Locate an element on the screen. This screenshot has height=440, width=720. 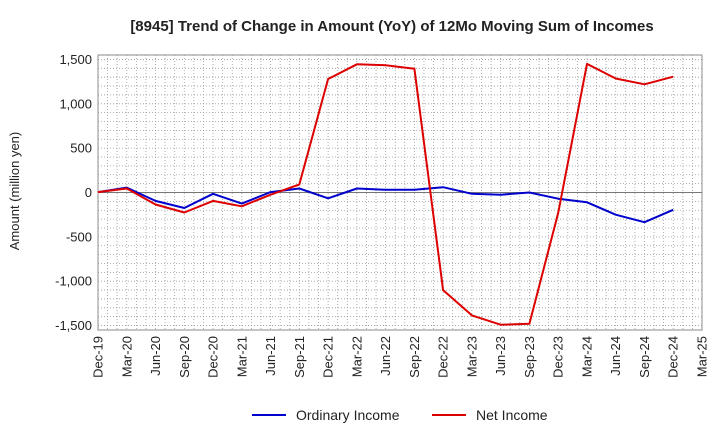
x-tick-label: Mar-25 is located at coordinates (702, 356).